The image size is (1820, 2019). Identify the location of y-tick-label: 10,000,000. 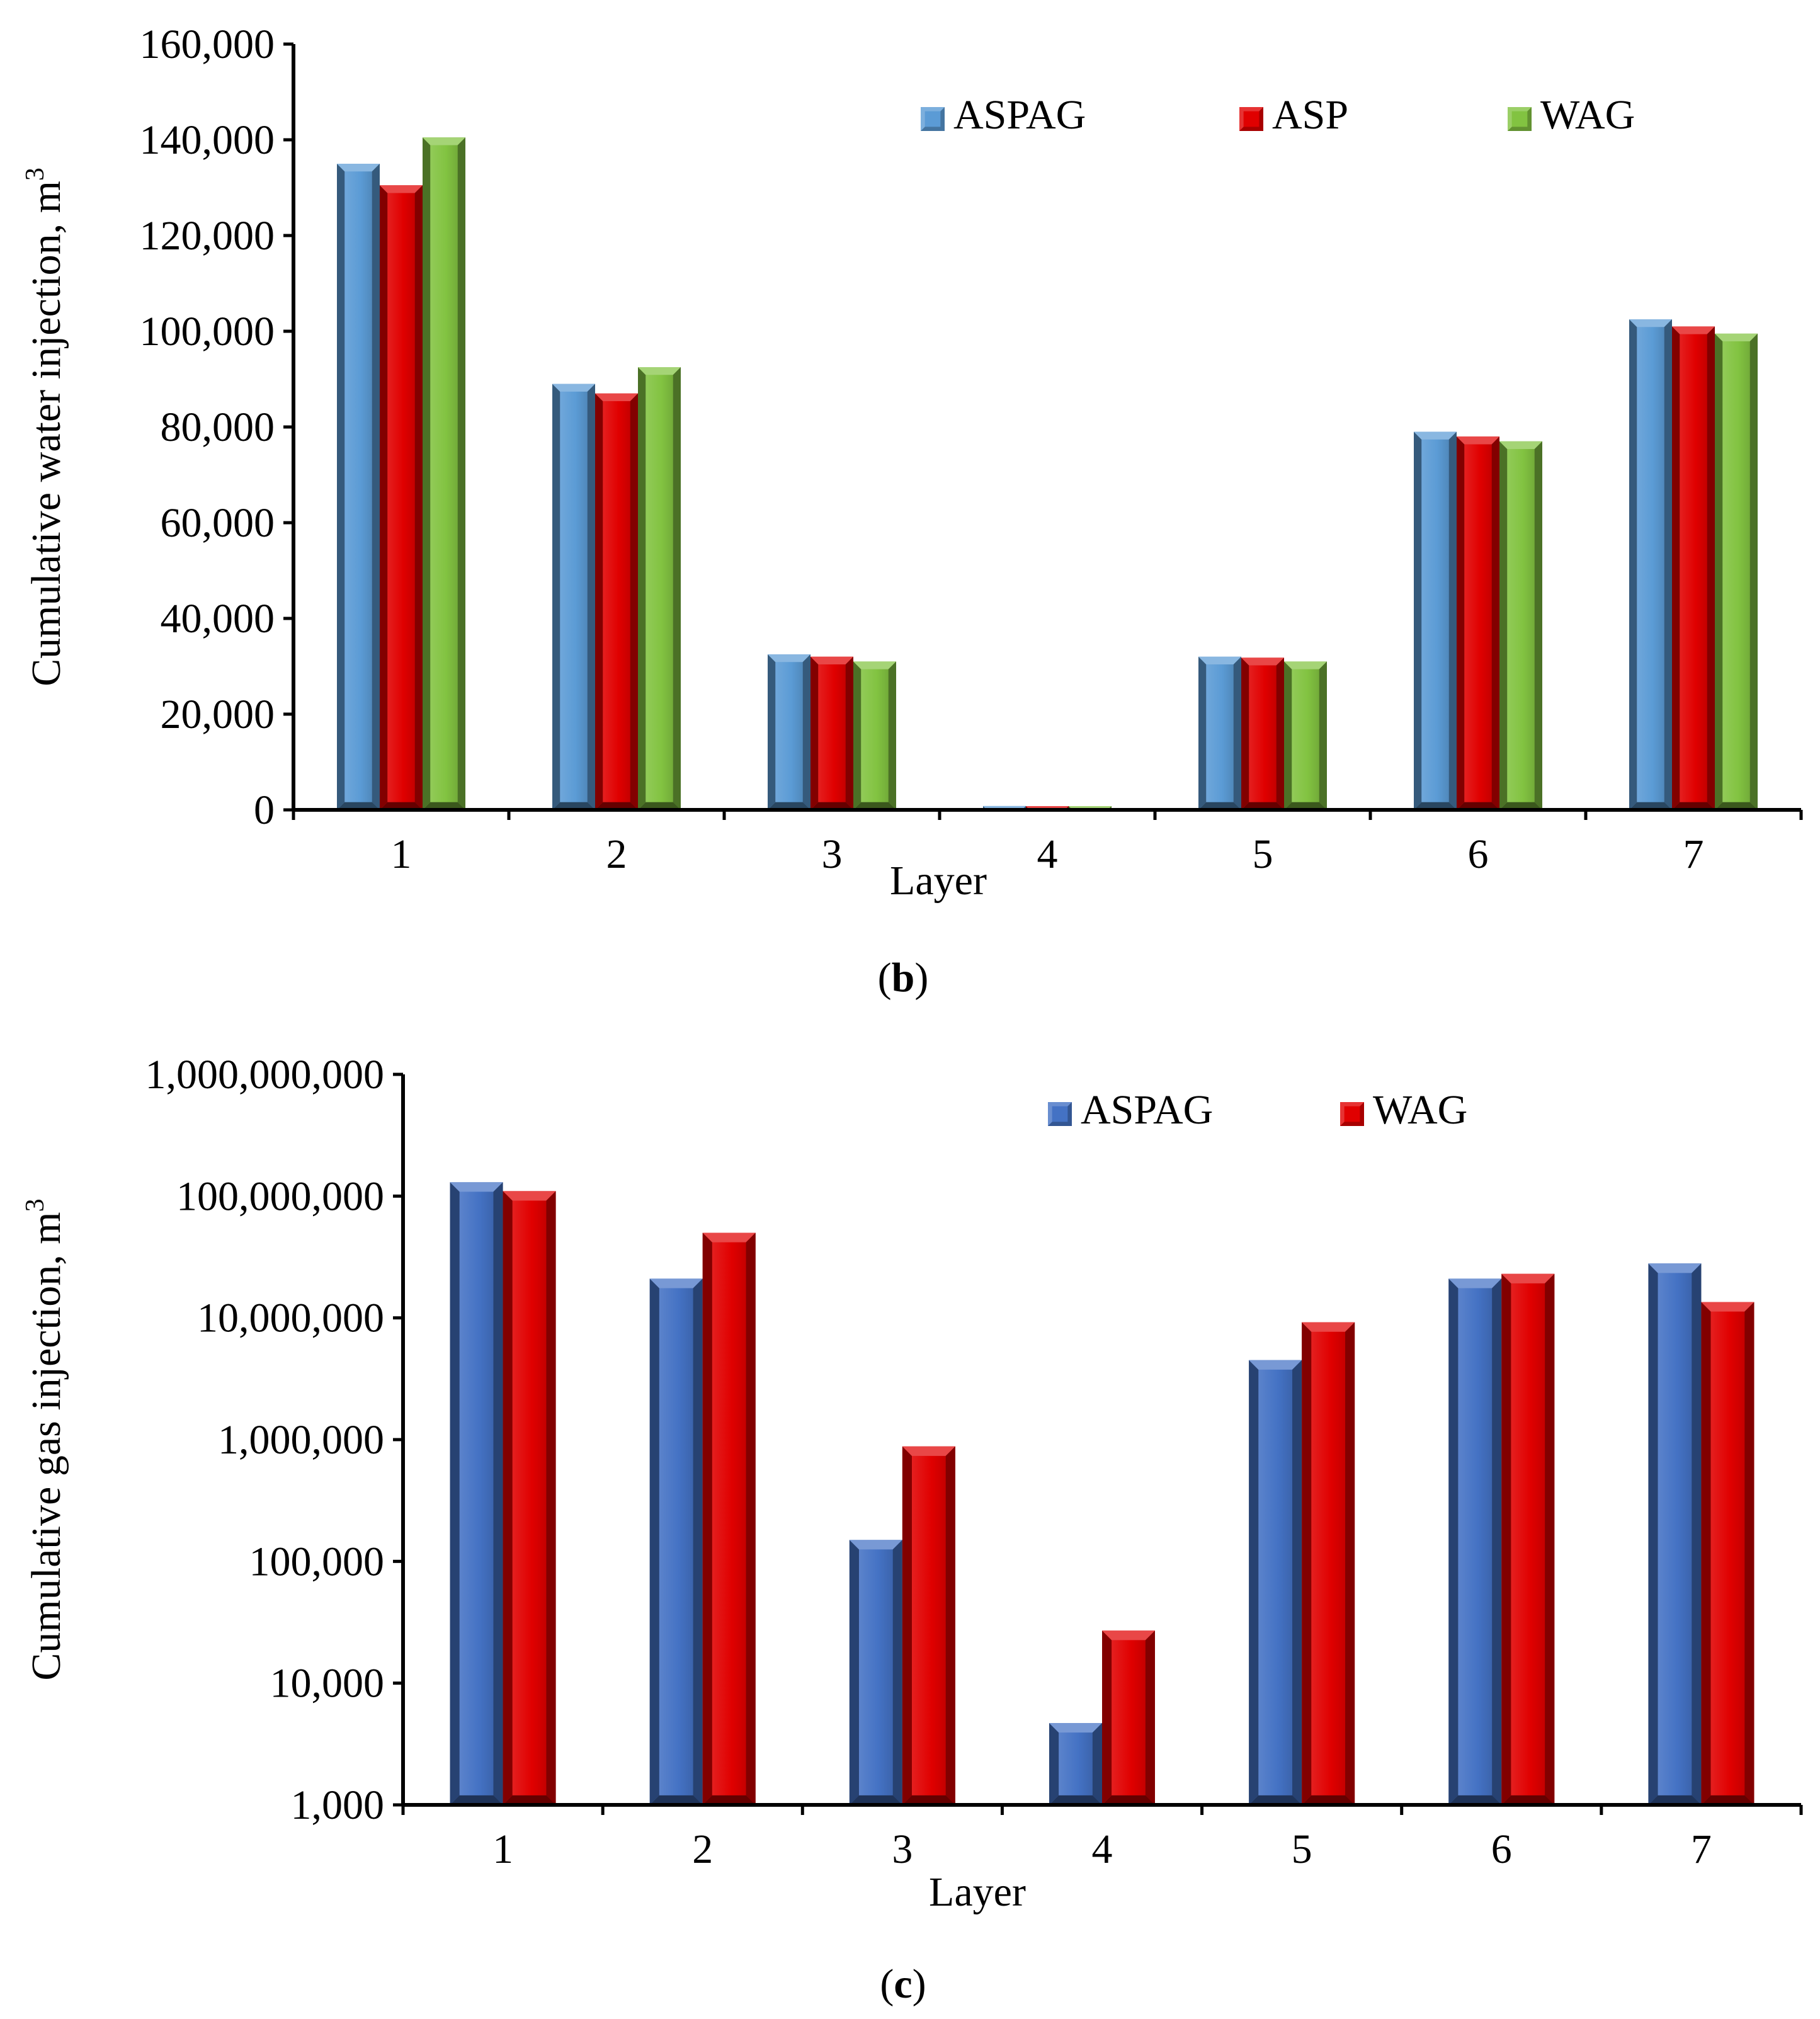
(290, 1318).